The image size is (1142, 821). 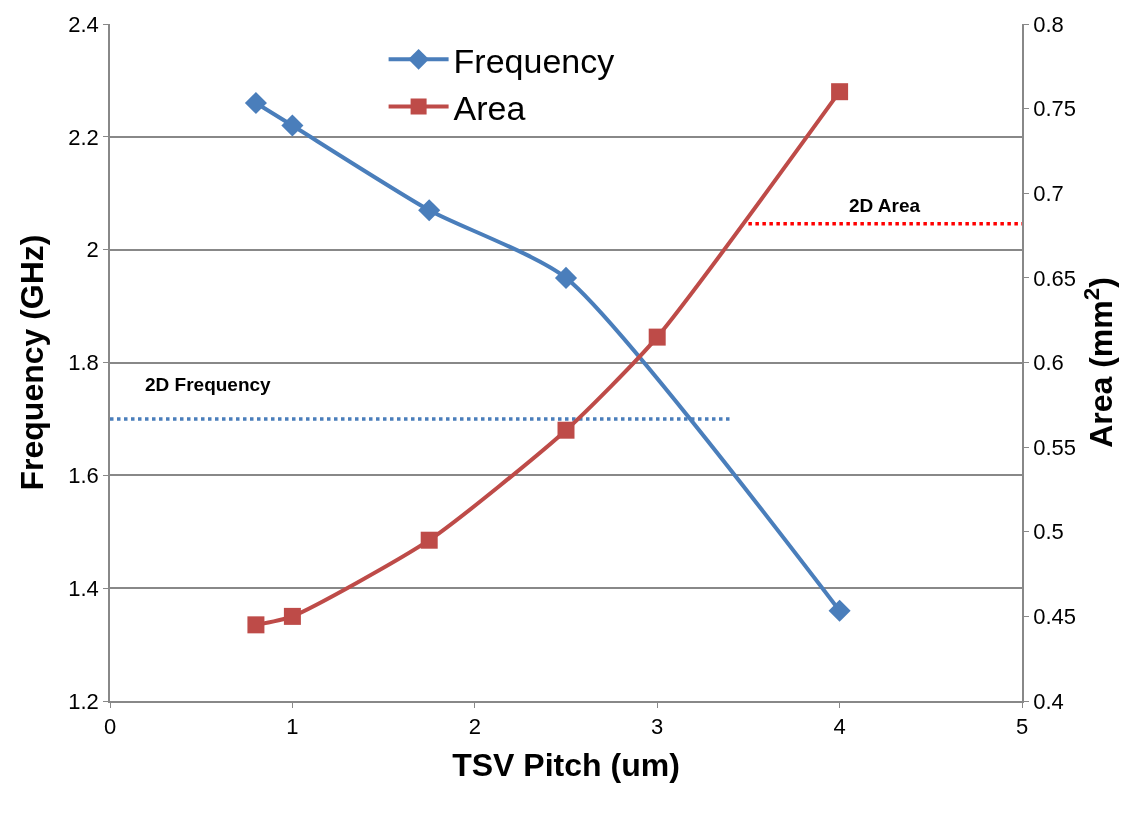 What do you see at coordinates (1022, 727) in the screenshot?
I see `x-tick-label: 5` at bounding box center [1022, 727].